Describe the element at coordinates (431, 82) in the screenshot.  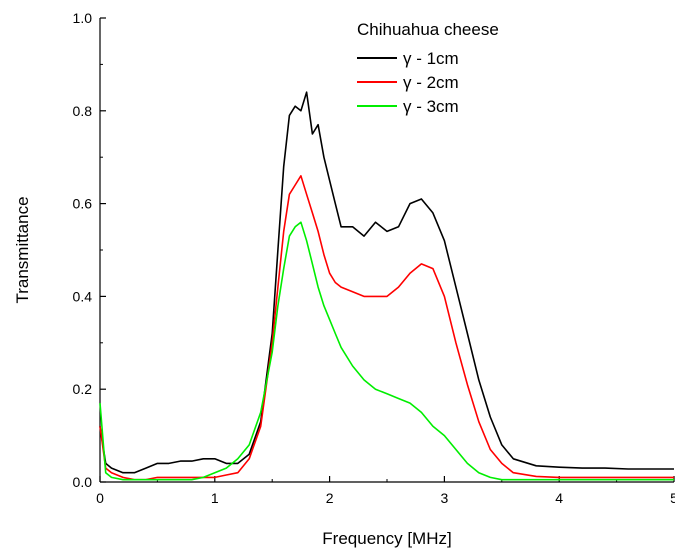
I see `legend-label-2: γ - 2cm` at that location.